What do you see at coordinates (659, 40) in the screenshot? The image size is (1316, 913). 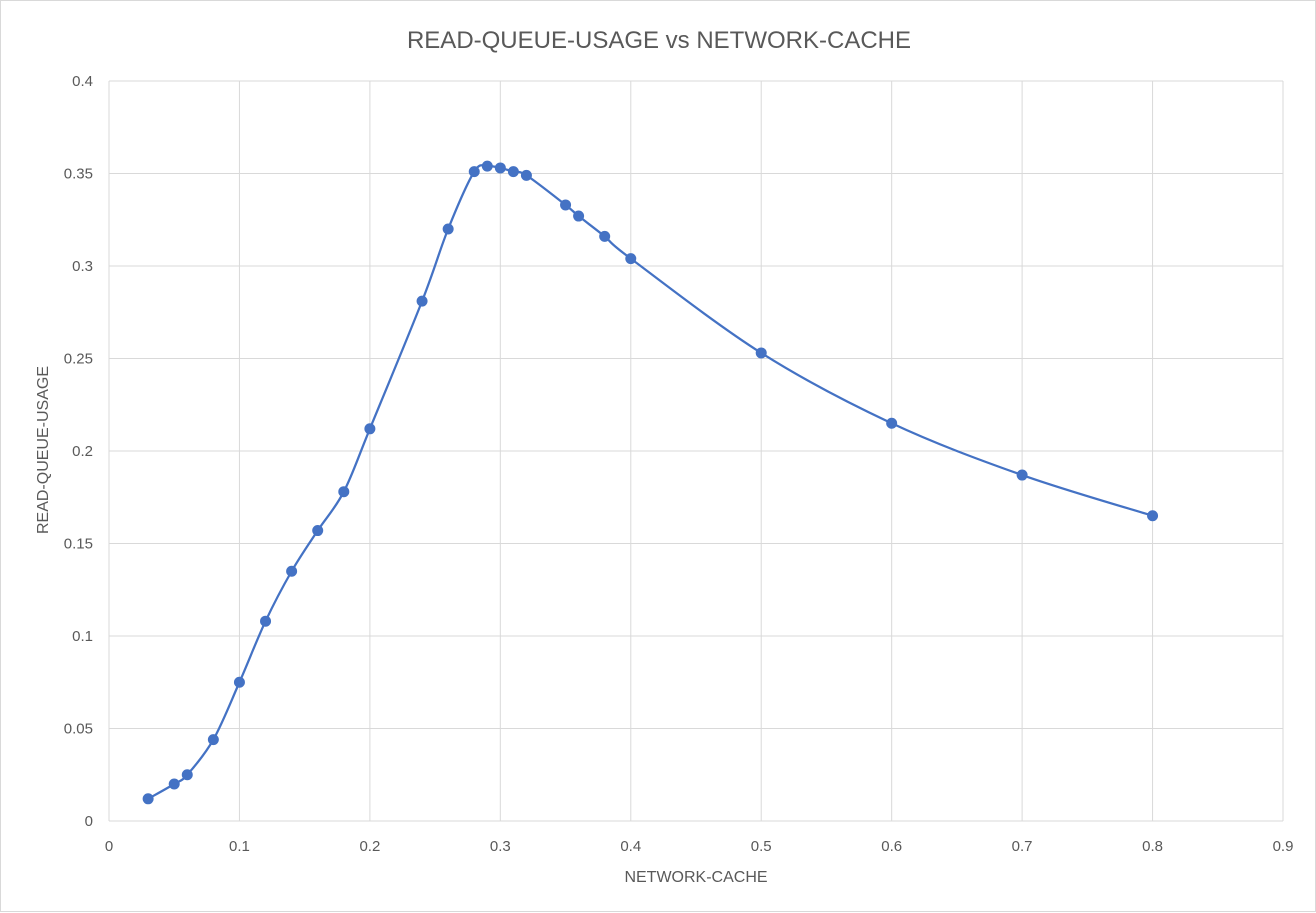 I see `chart-title: READ-QUEUE-USAGE vs NETWORK-CACHE` at bounding box center [659, 40].